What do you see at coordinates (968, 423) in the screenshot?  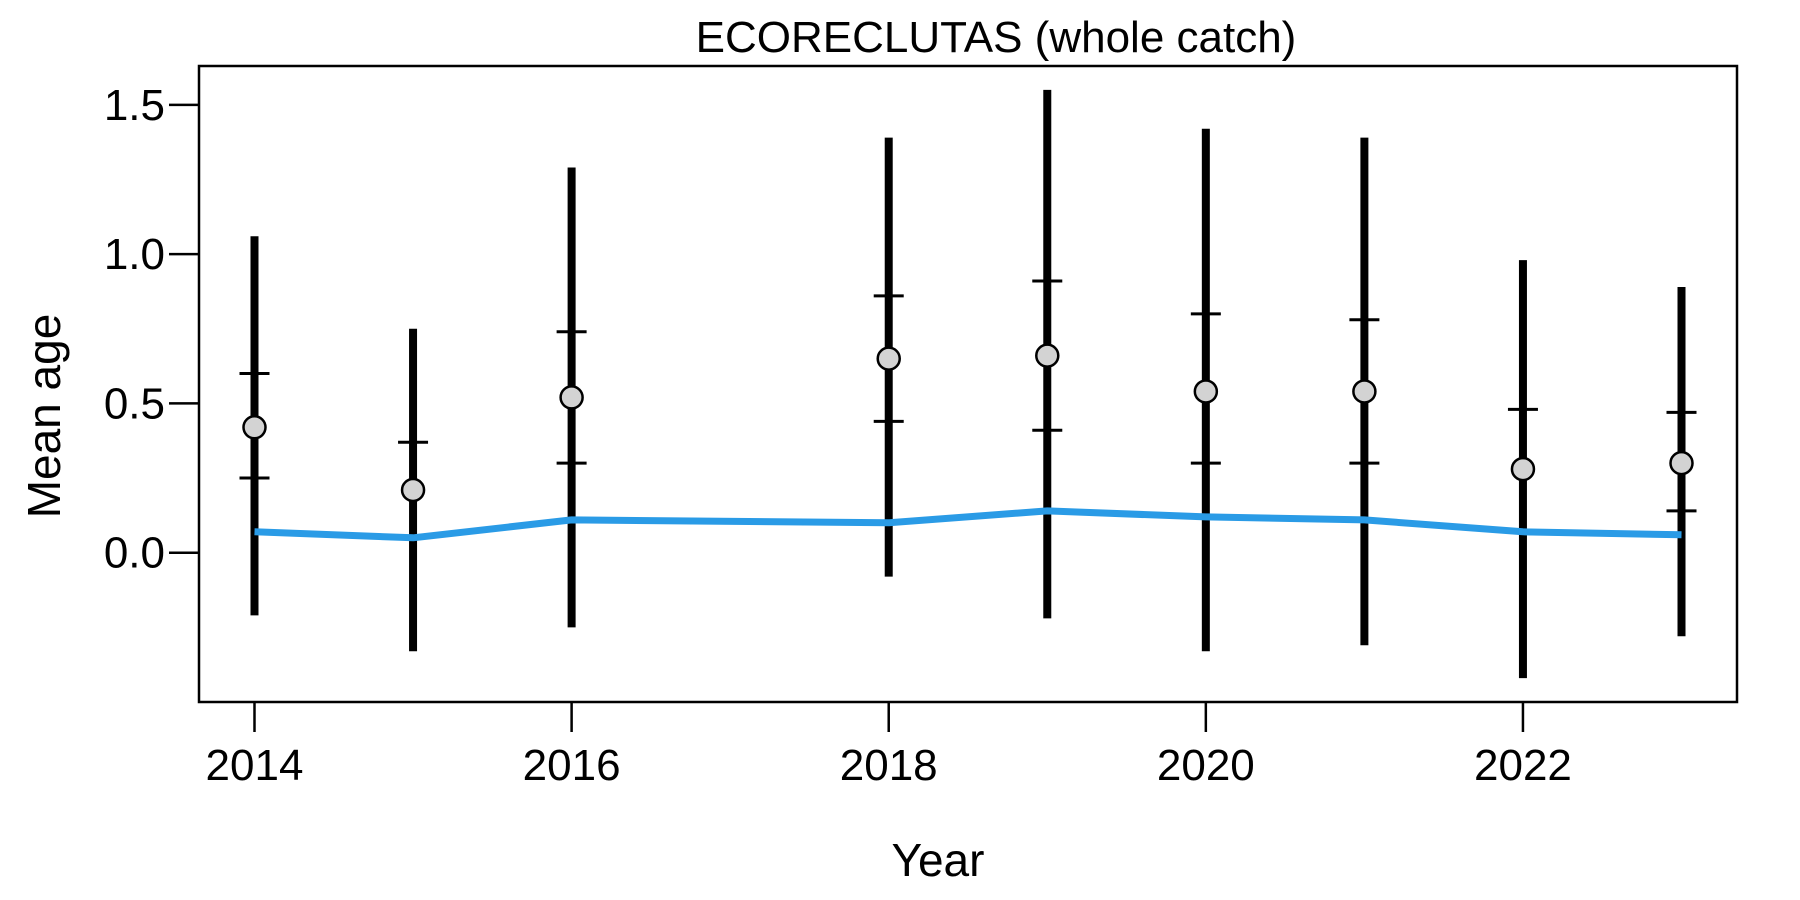 I see `mean-age-point-group` at bounding box center [968, 423].